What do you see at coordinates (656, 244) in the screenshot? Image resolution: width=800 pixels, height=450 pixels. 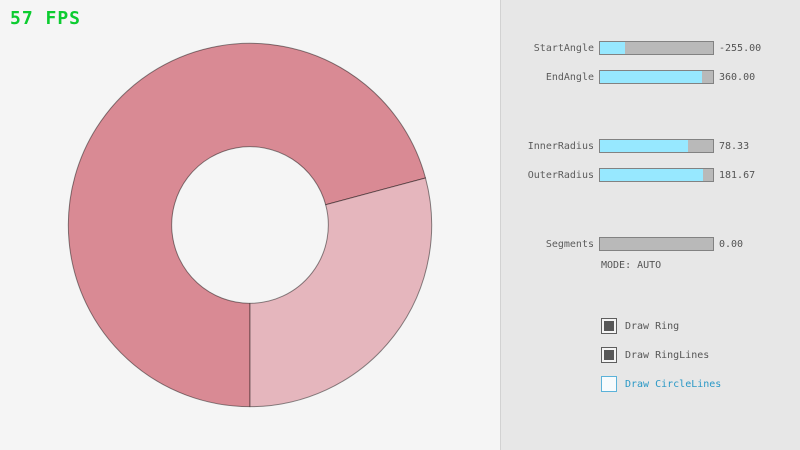 I see `segments-slider` at bounding box center [656, 244].